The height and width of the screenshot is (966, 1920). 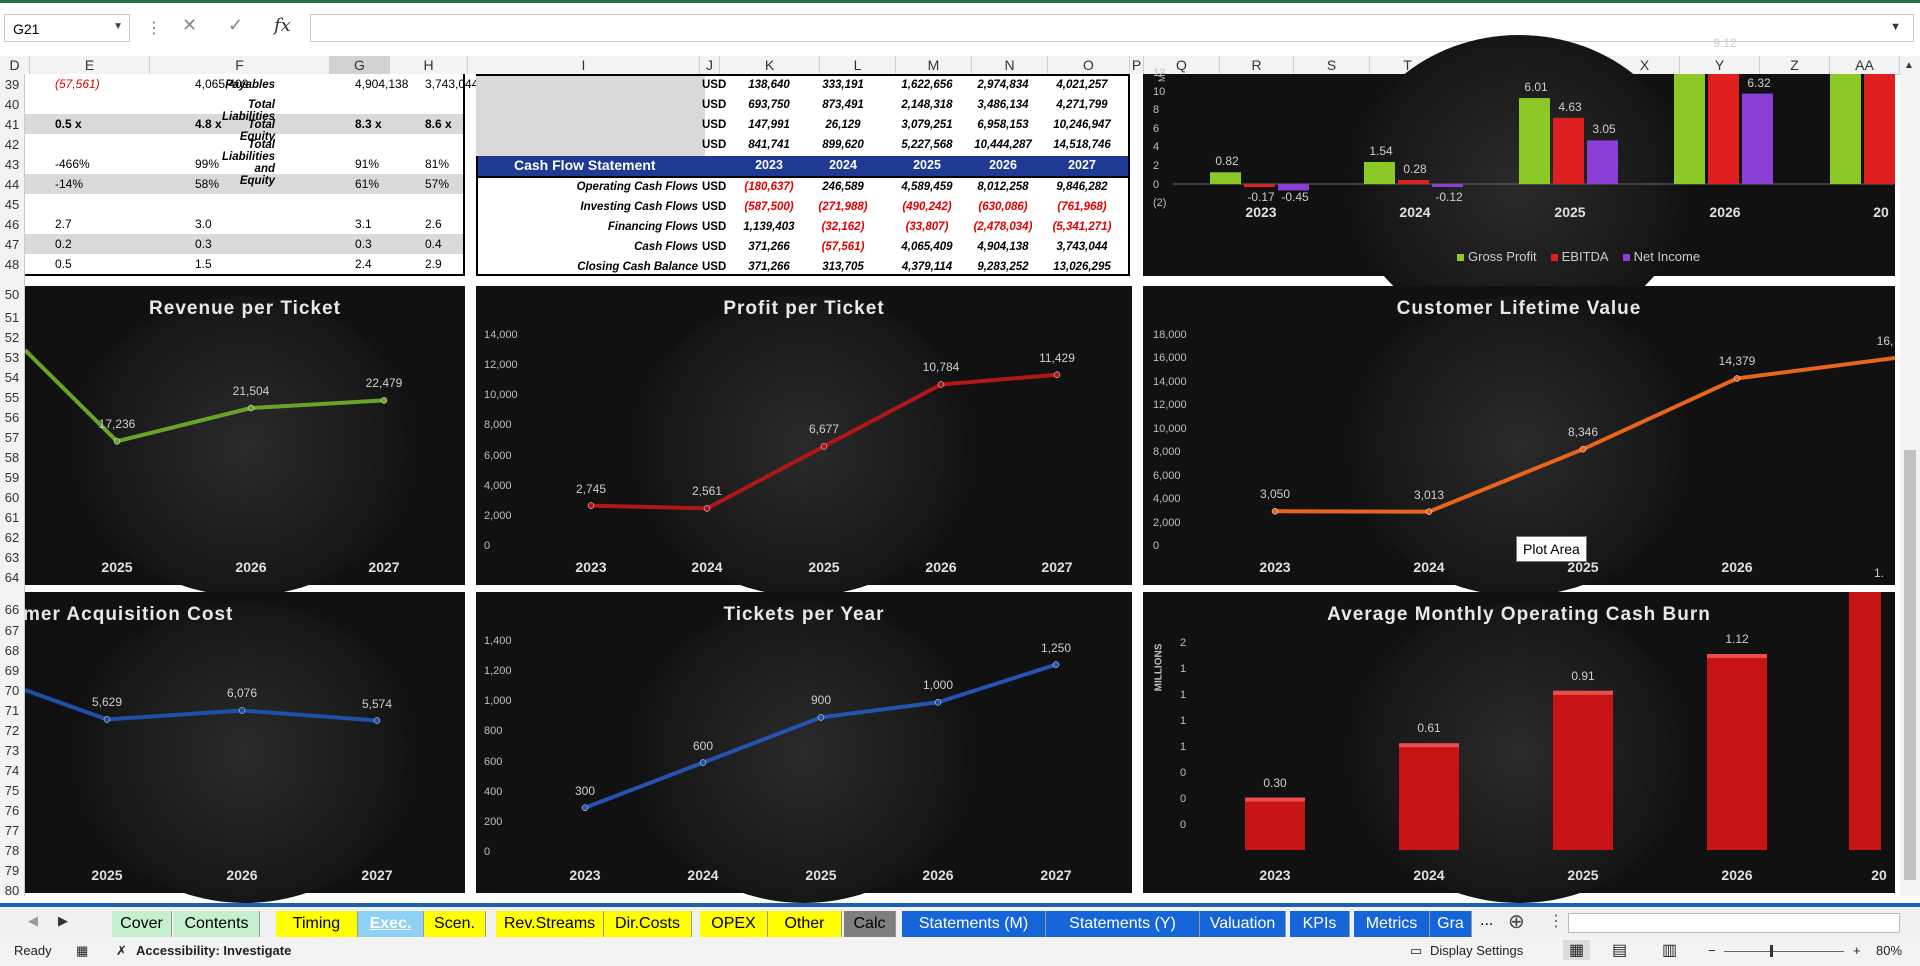 I want to click on display-settings: Display Settings, so click(x=1477, y=950).